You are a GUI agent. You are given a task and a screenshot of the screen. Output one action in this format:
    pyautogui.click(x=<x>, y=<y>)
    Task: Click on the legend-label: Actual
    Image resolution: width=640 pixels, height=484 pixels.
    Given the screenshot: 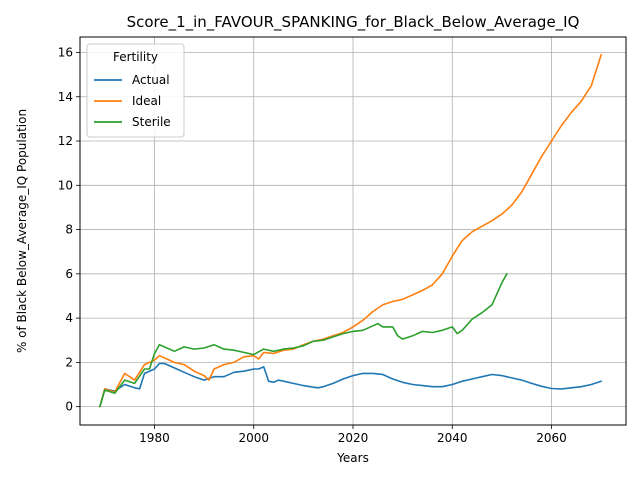 What is the action you would take?
    pyautogui.click(x=151, y=80)
    